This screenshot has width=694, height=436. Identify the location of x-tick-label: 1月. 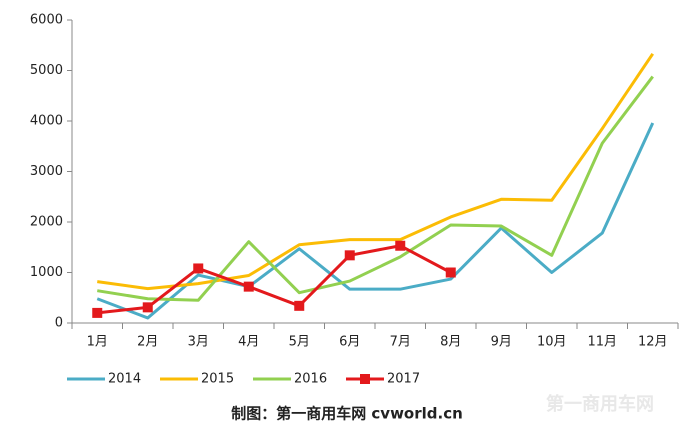
(97, 342).